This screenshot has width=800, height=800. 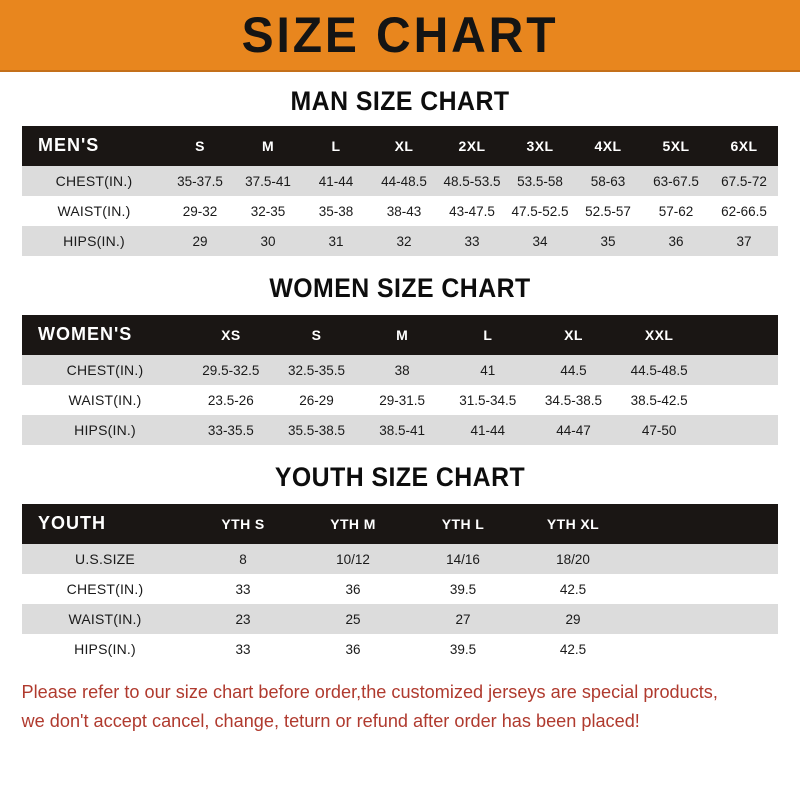 I want to click on man-col-header-2xl: 2XL, so click(x=472, y=145).